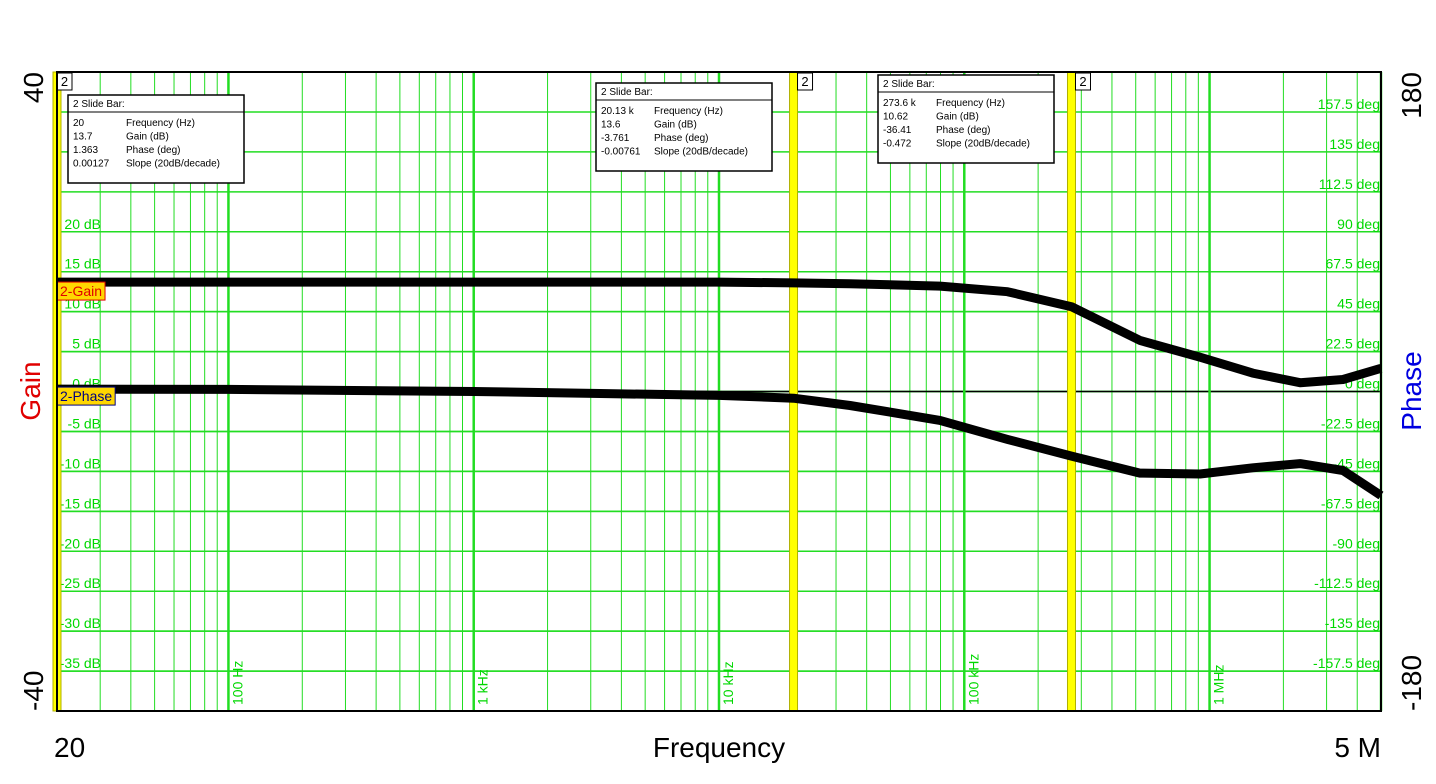  I want to click on x-tick-label: 100 kHz, so click(973, 679).